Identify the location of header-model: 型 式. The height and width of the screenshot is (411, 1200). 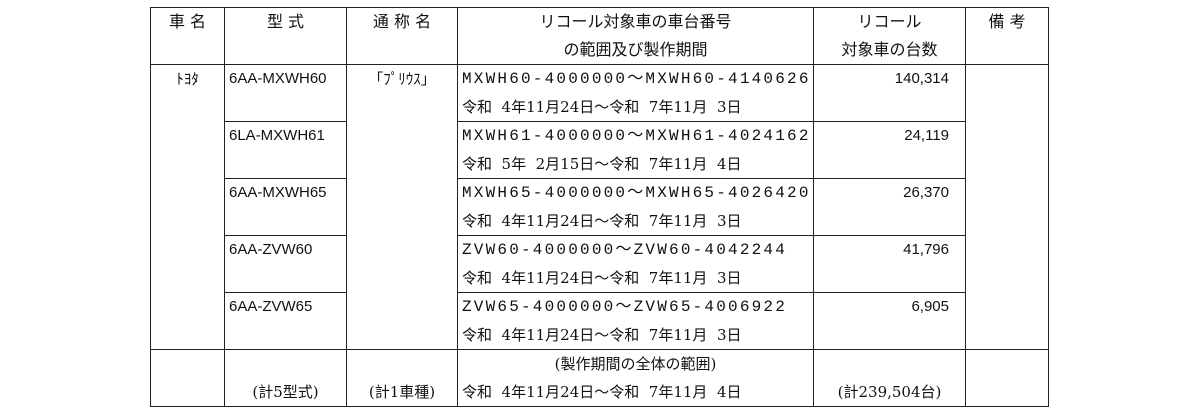
(285, 36).